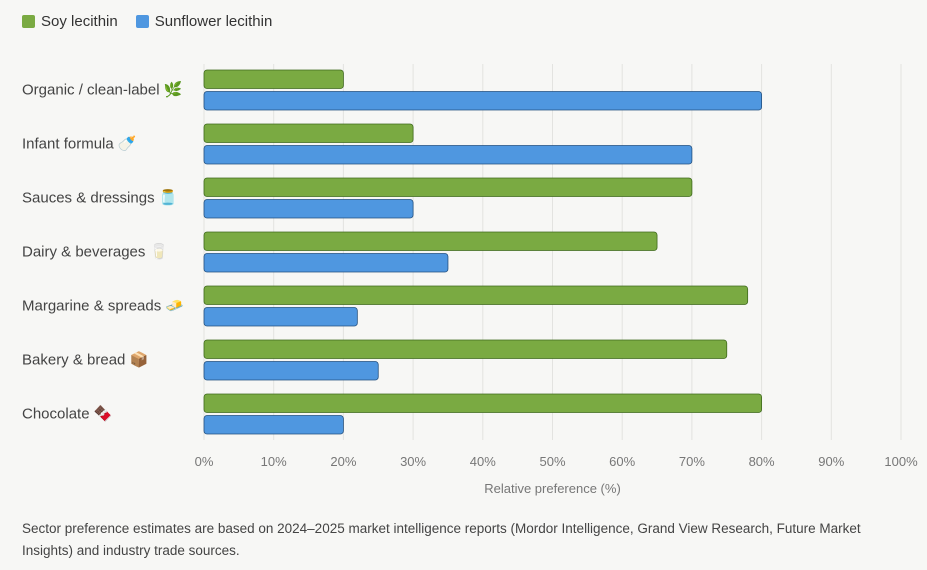 The width and height of the screenshot is (927, 570). What do you see at coordinates (552, 461) in the screenshot?
I see `x-tick-label: 50%` at bounding box center [552, 461].